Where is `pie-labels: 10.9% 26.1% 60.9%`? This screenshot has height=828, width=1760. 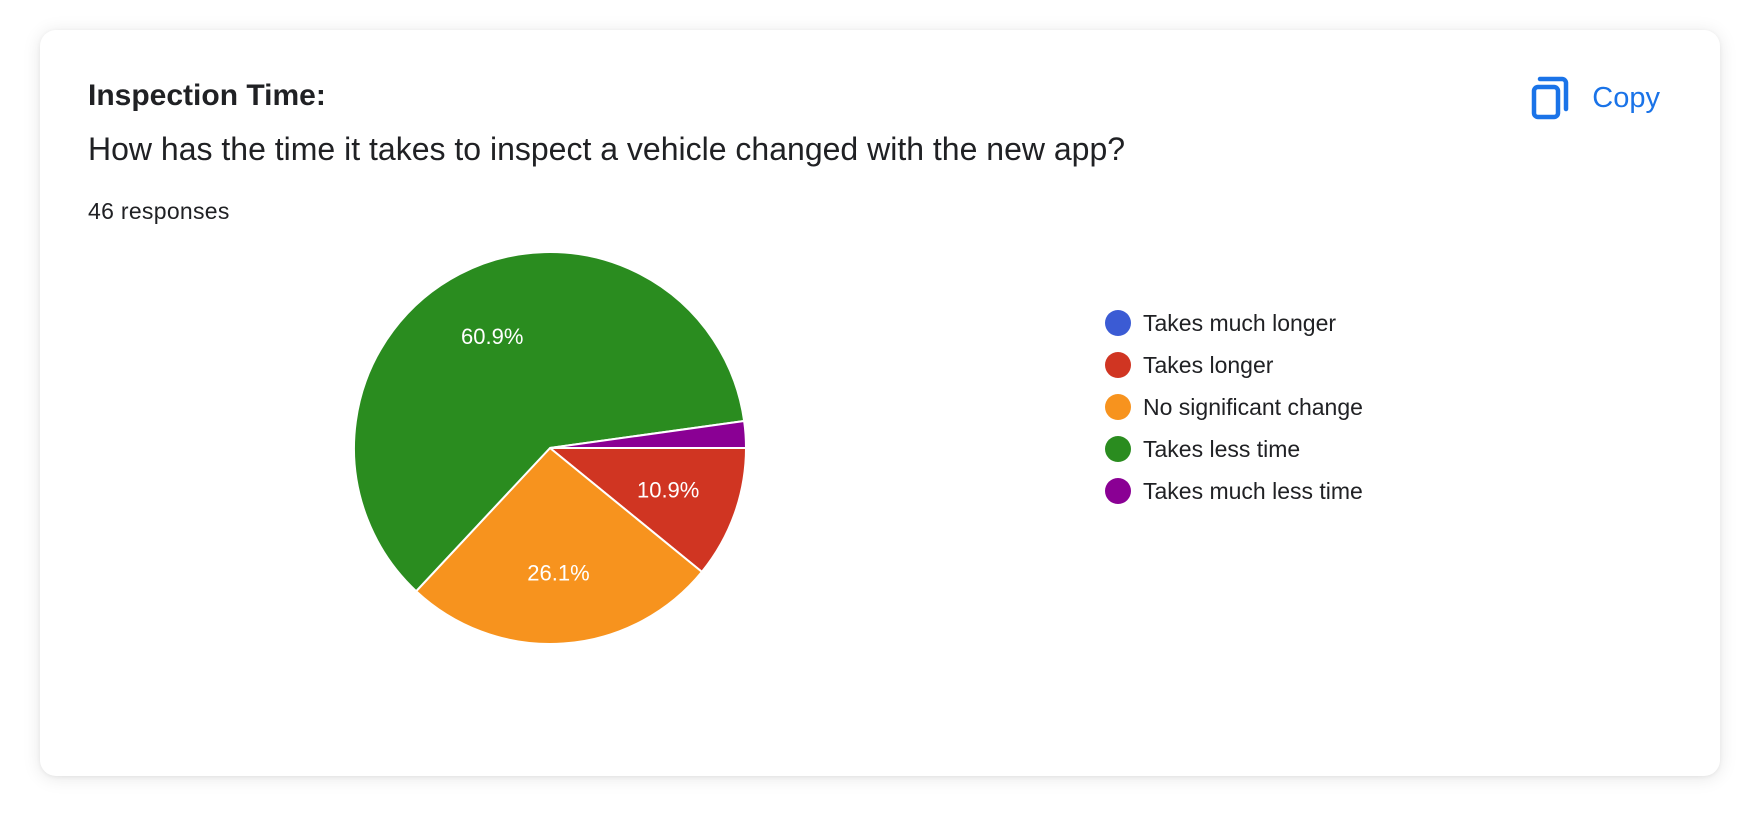 pie-labels: 10.9% 26.1% 60.9% is located at coordinates (580, 454).